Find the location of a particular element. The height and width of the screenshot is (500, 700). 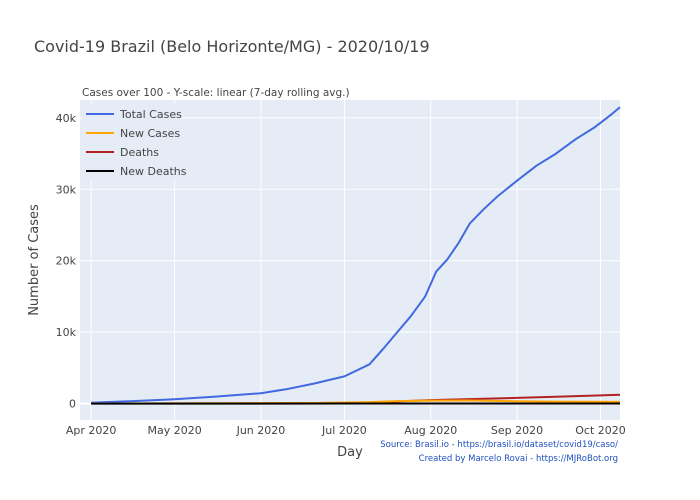

x-tick-label: Oct 2020 is located at coordinates (600, 430).